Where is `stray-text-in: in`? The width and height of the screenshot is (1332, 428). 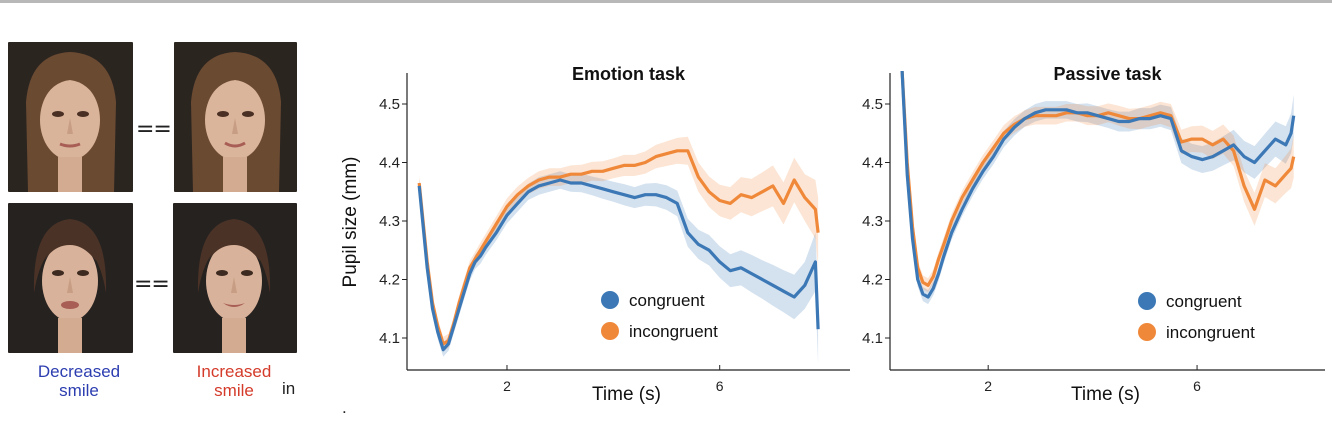
stray-text-in: in is located at coordinates (289, 388).